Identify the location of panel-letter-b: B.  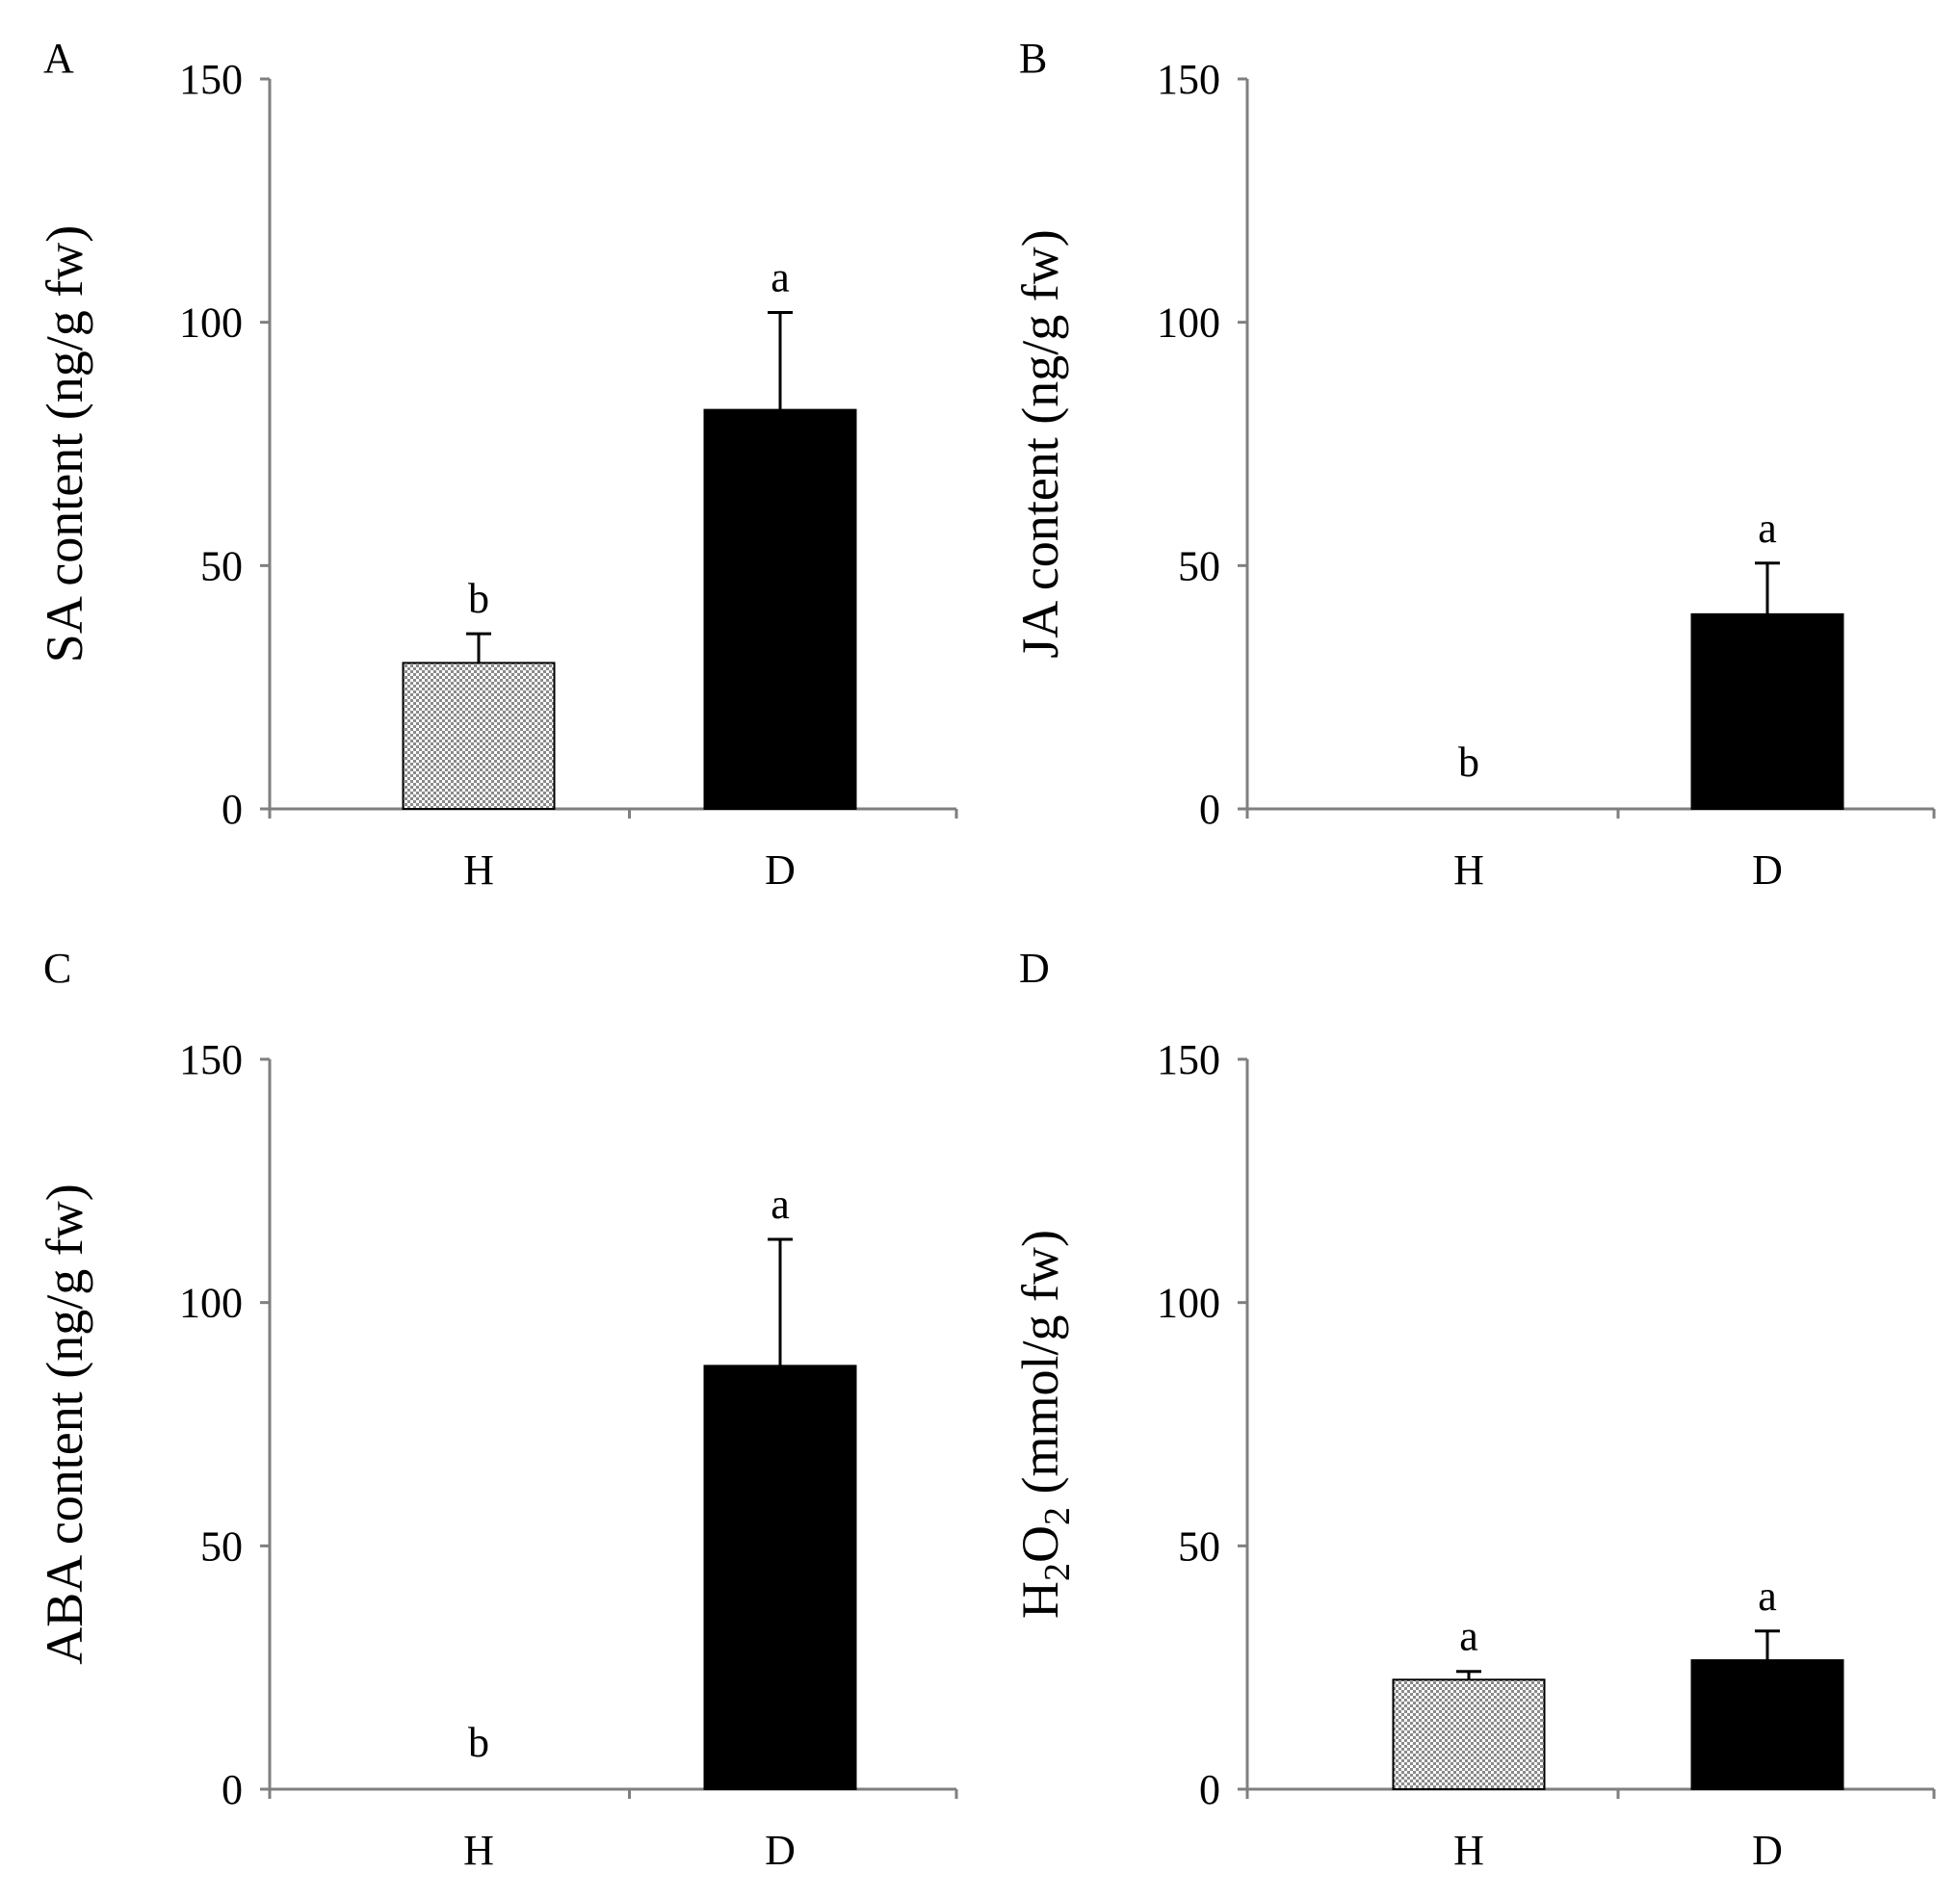
(1033, 59).